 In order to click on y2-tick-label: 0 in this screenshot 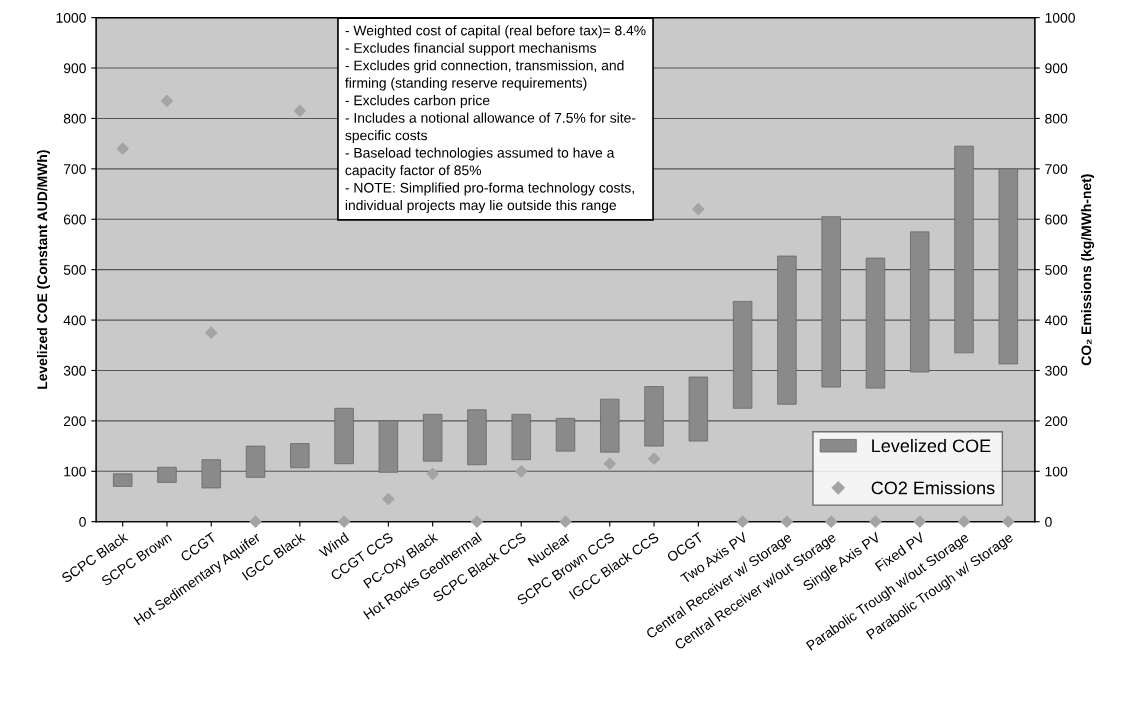, I will do `click(1048, 522)`.